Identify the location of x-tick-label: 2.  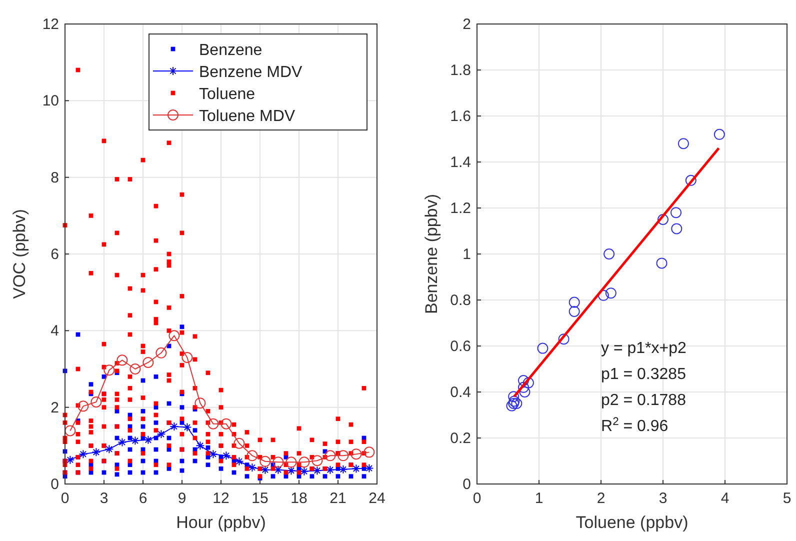
(601, 498).